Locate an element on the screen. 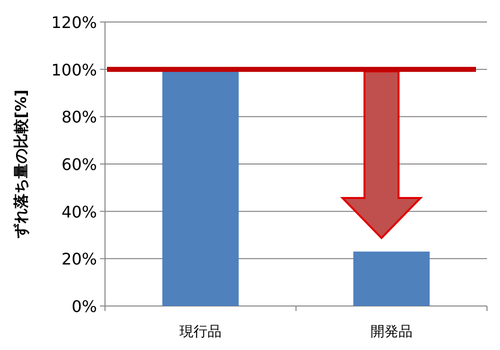  y-tick-label: 60% is located at coordinates (79, 164).